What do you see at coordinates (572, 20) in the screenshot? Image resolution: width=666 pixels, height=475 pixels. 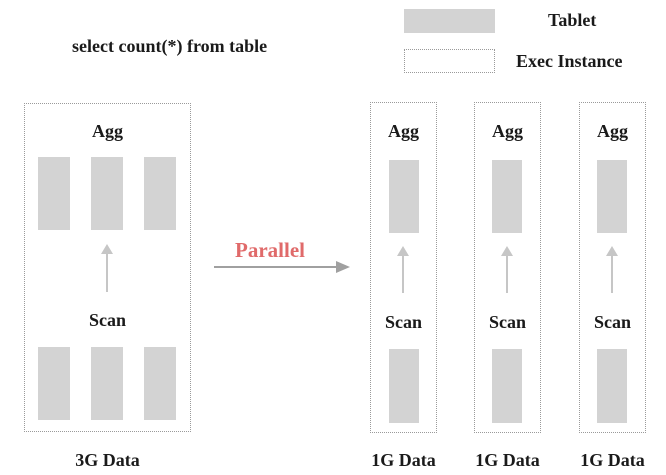 I see `legend-tablet-label: Tablet` at bounding box center [572, 20].